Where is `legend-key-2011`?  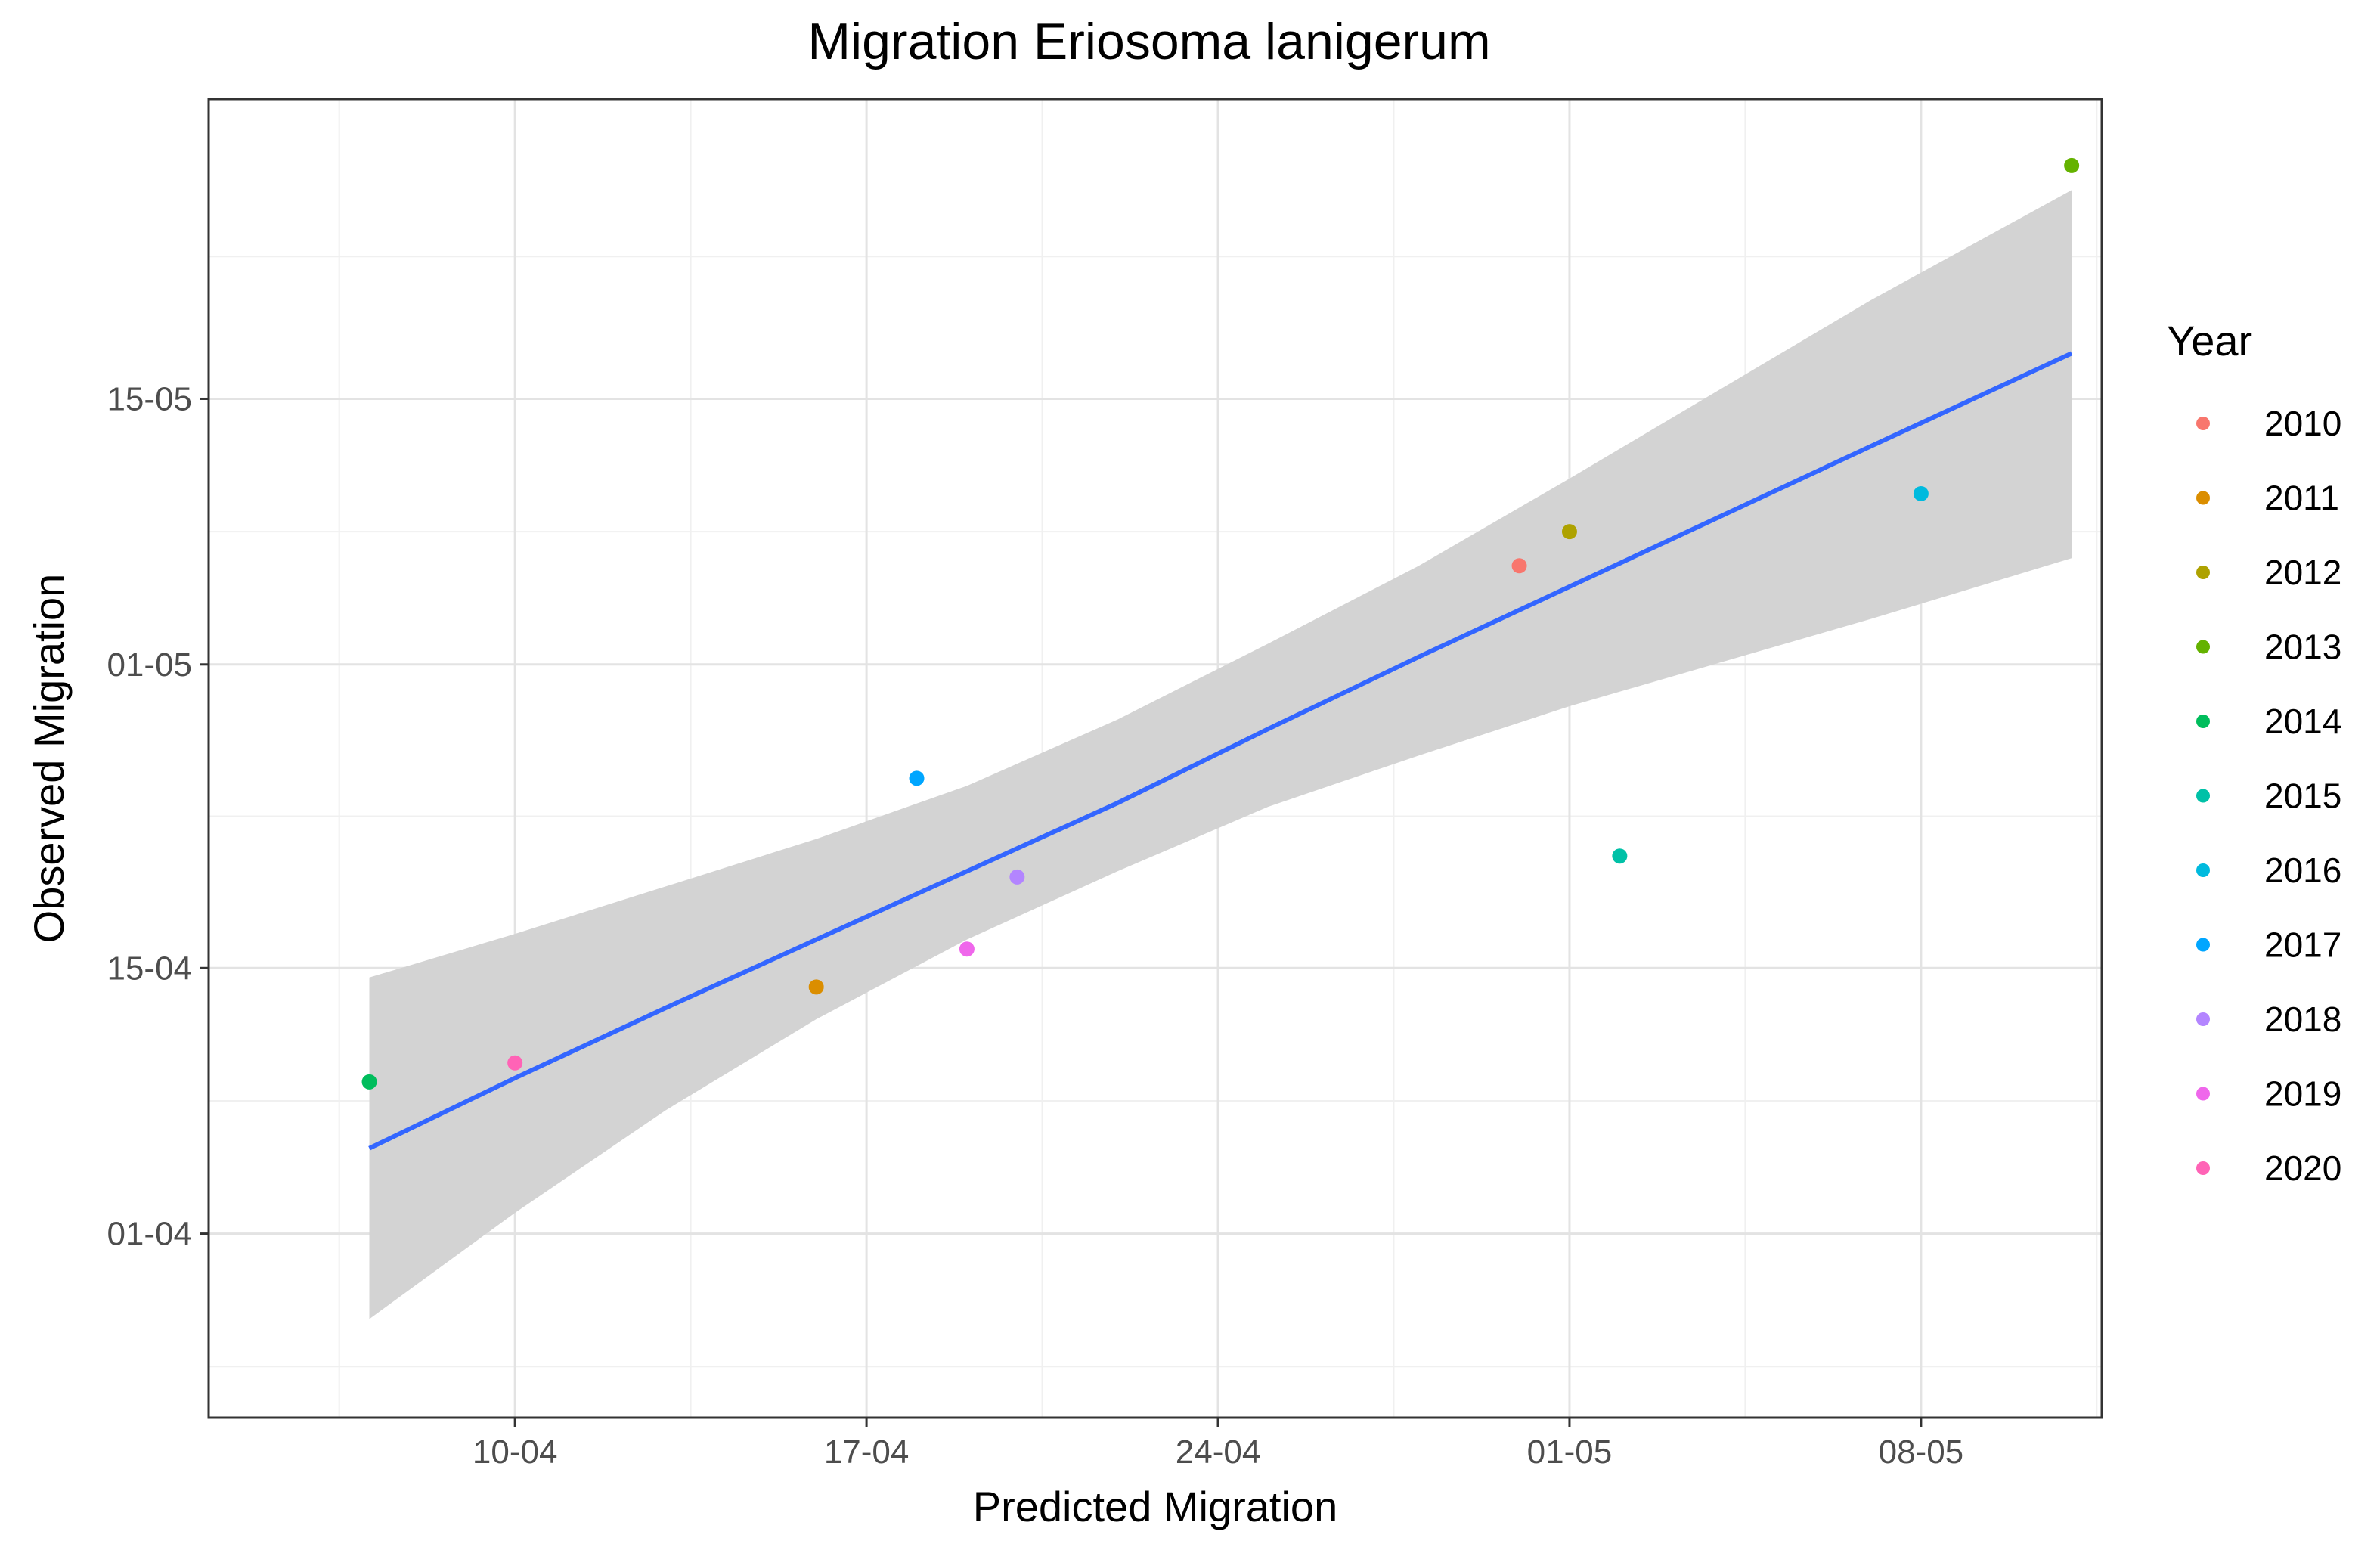 legend-key-2011 is located at coordinates (2203, 498).